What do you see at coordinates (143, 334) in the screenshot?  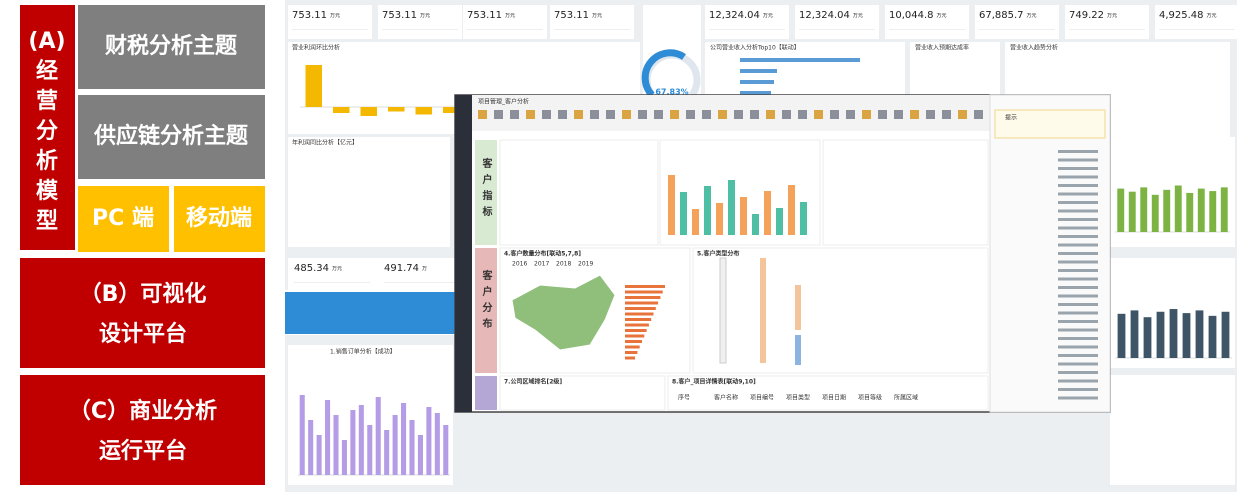 I see `platform-label: 设计平台` at bounding box center [143, 334].